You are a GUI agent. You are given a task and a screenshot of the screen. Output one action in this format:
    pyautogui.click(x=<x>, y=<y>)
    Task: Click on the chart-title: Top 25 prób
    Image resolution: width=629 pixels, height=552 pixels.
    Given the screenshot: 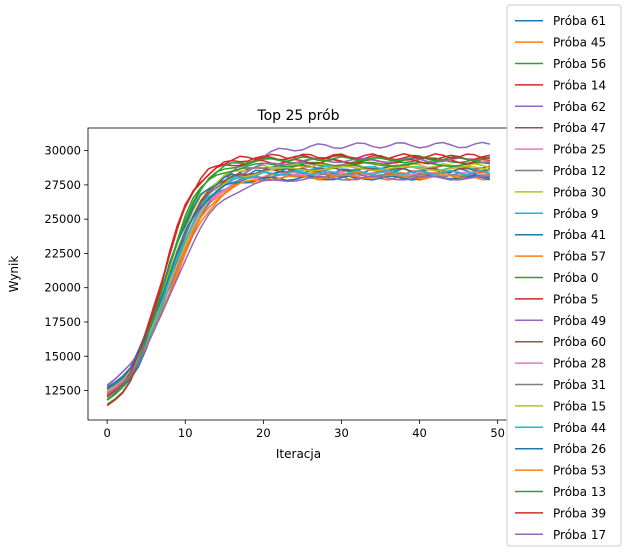 What is the action you would take?
    pyautogui.click(x=297, y=116)
    